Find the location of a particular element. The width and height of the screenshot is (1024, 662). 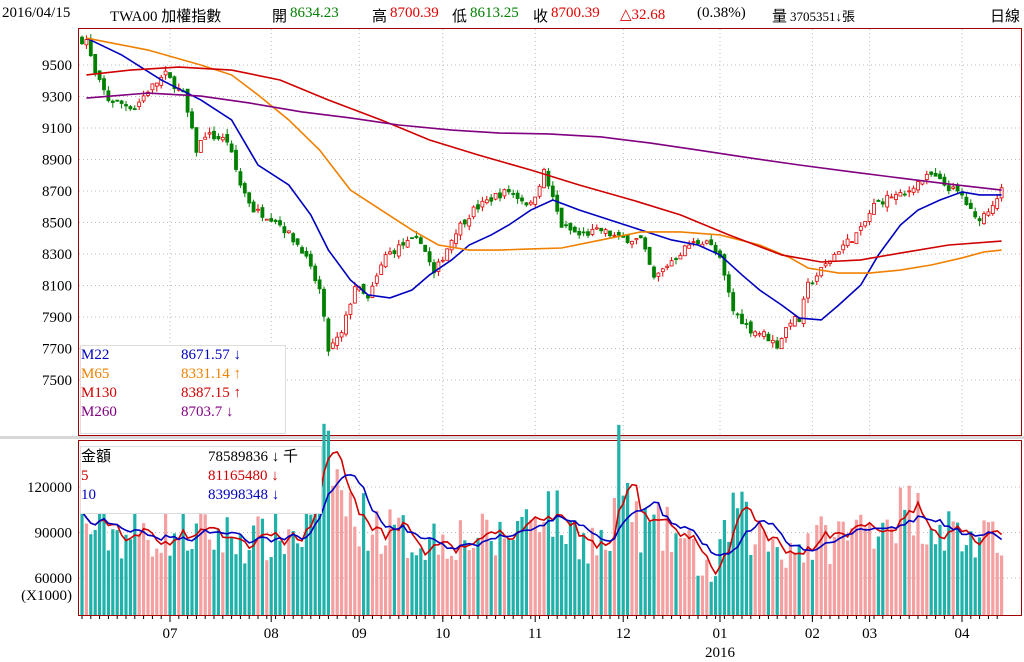

symbol: TWA00 加權指數 is located at coordinates (166, 17).